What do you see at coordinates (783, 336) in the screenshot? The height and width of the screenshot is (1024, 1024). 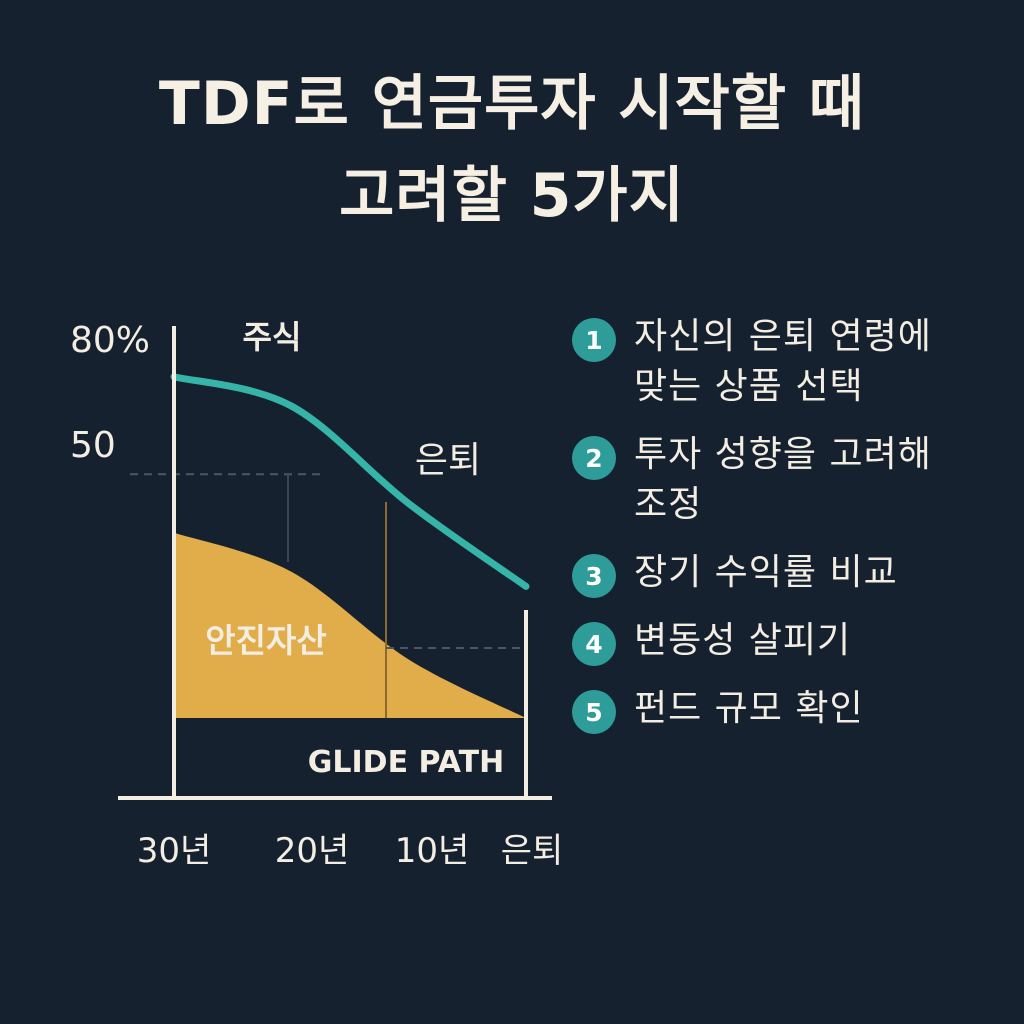 I see `list-item-line: 자신의 은퇴 연령에` at bounding box center [783, 336].